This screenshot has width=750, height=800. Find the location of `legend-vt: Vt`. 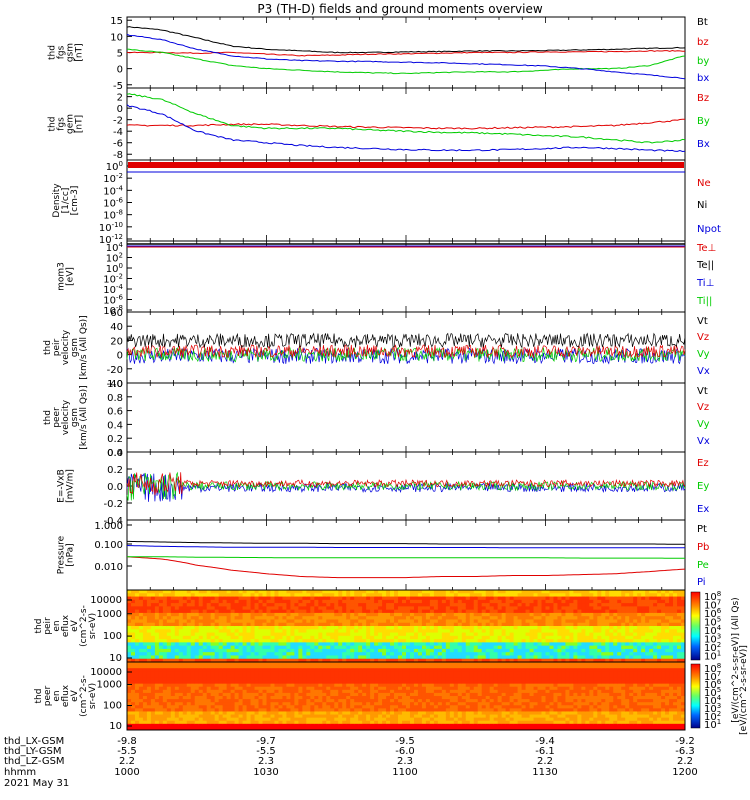

legend-vt: Vt is located at coordinates (702, 321).